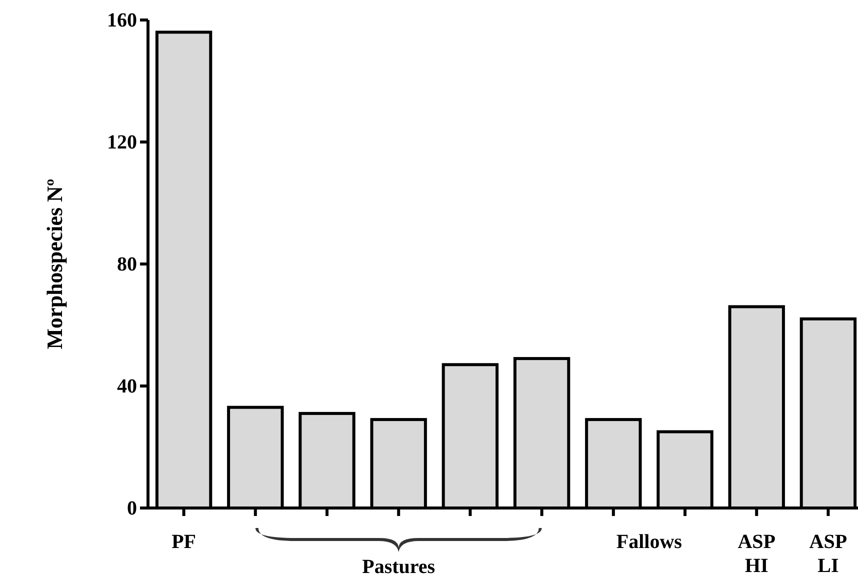 The height and width of the screenshot is (588, 858). I want to click on text: Pastures, so click(399, 567).